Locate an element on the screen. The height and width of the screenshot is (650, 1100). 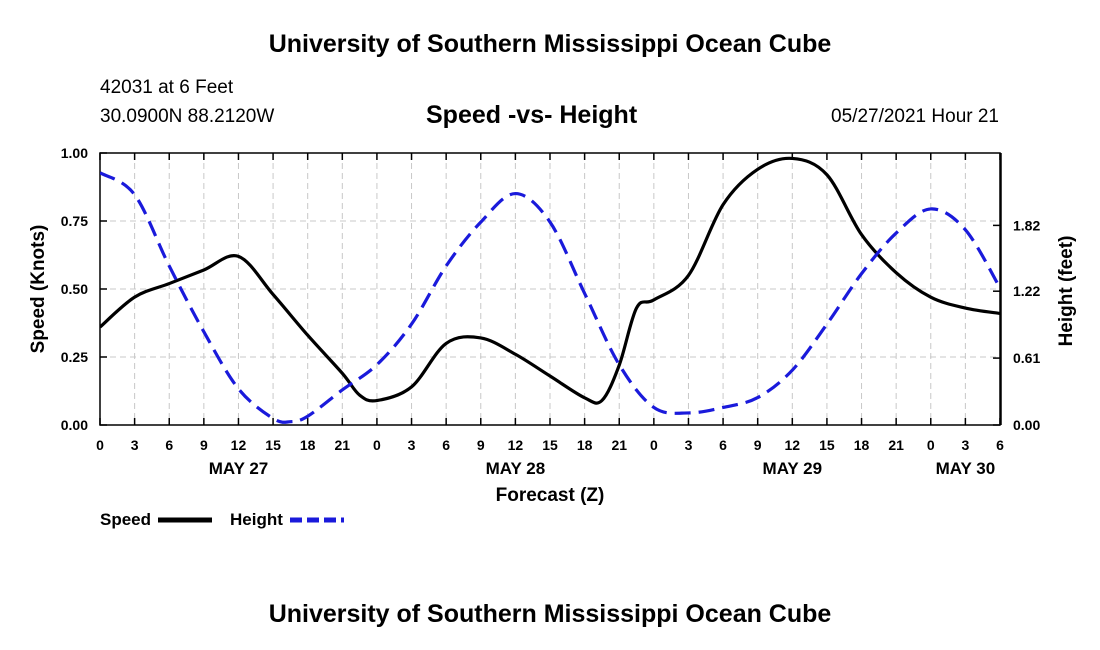
y2-axis-title: Height (feet) is located at coordinates (1066, 291).